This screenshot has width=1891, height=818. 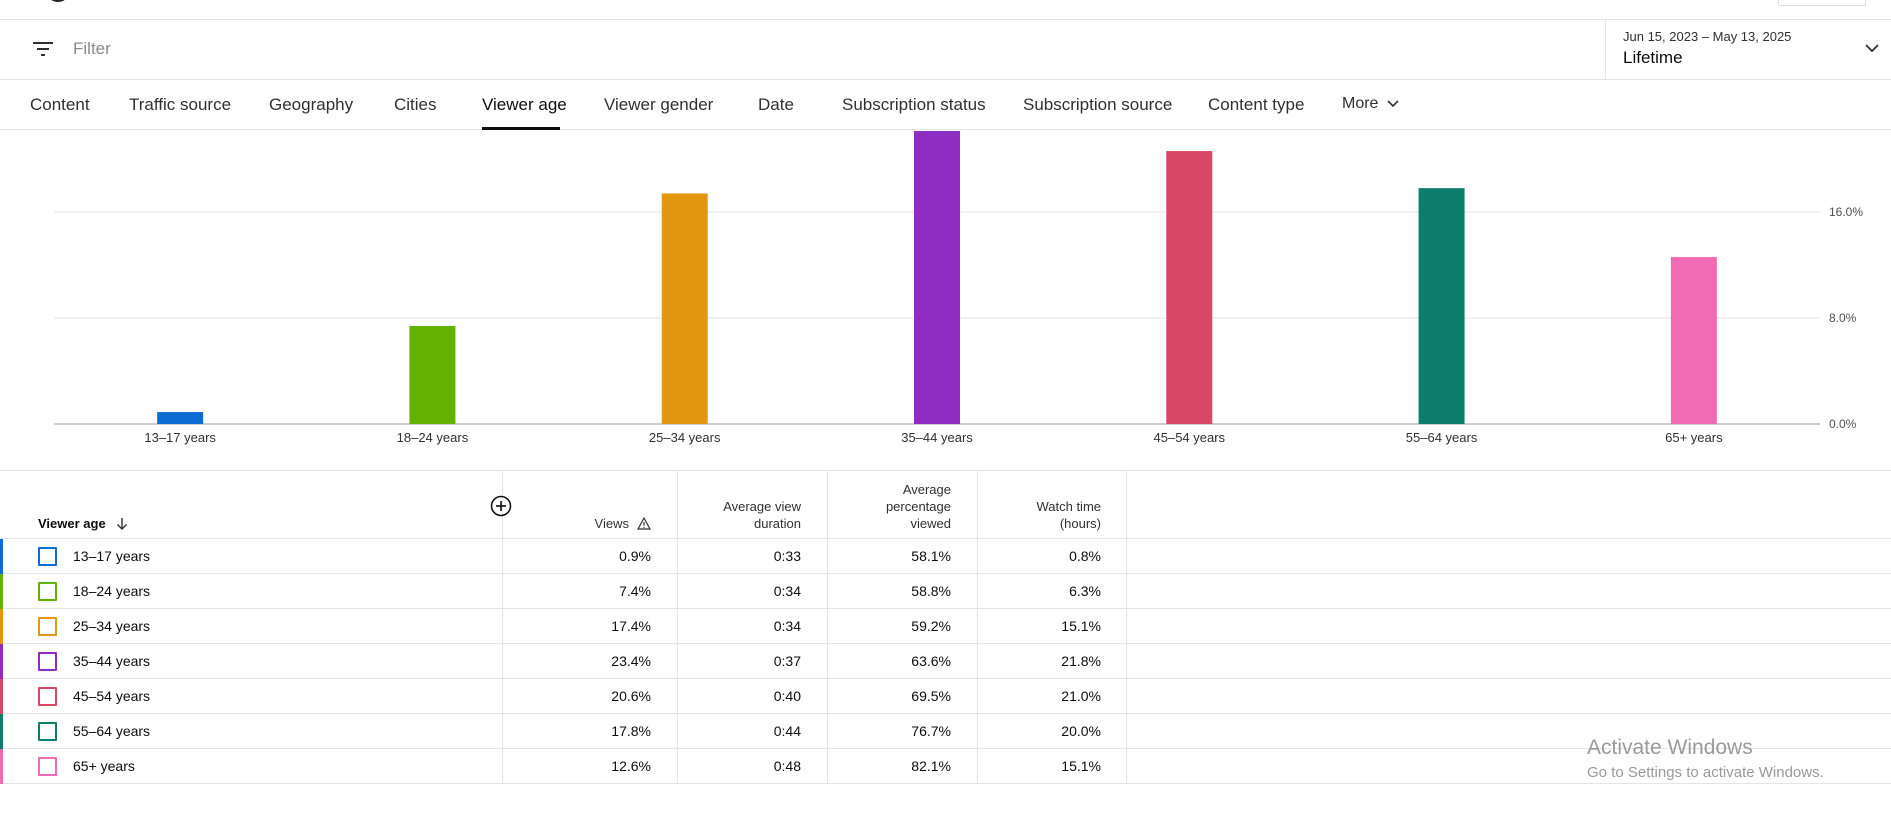 What do you see at coordinates (787, 661) in the screenshot?
I see `cell-duration: 0:37` at bounding box center [787, 661].